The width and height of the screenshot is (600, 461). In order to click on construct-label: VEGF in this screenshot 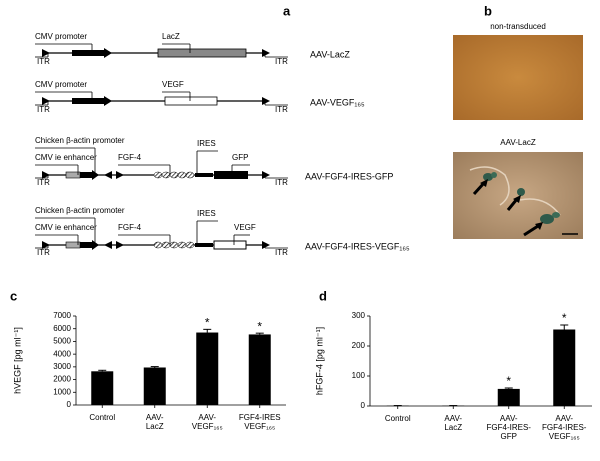, I will do `click(245, 227)`.